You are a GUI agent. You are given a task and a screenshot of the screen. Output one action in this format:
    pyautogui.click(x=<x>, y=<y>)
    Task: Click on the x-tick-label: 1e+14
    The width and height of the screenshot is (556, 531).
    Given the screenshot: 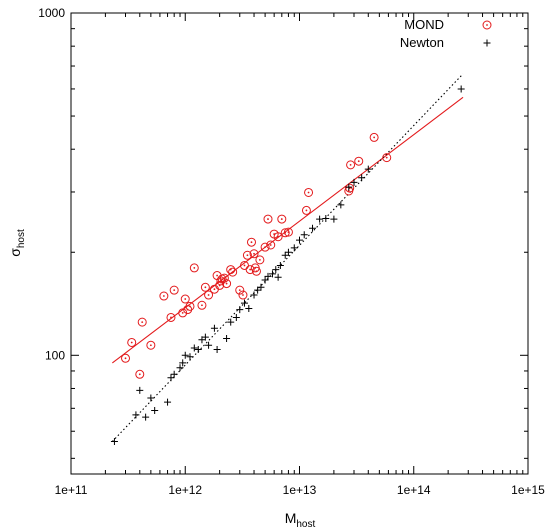 What is the action you would take?
    pyautogui.click(x=414, y=490)
    